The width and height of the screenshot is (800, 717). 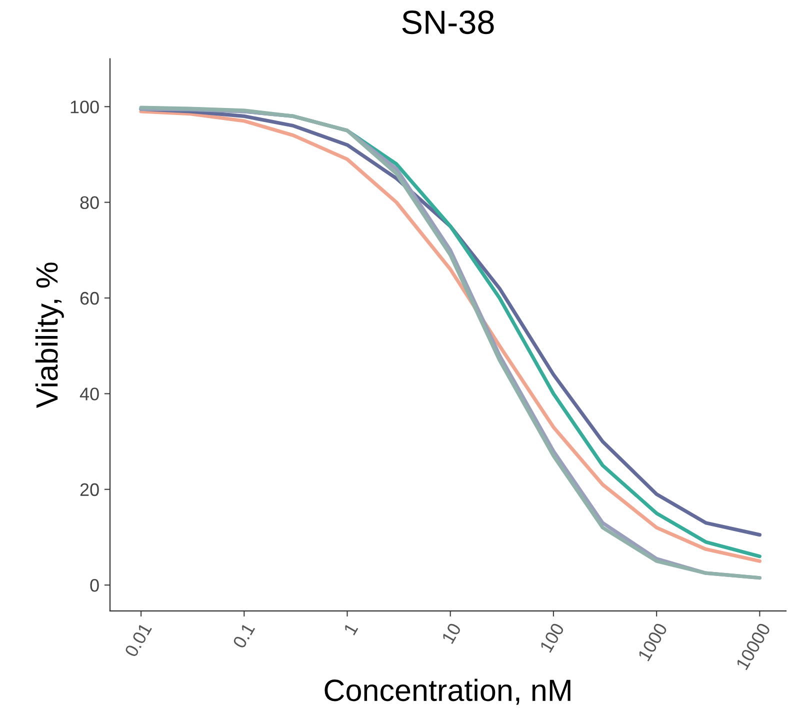 I want to click on y-tick-label: 100, so click(x=84, y=107).